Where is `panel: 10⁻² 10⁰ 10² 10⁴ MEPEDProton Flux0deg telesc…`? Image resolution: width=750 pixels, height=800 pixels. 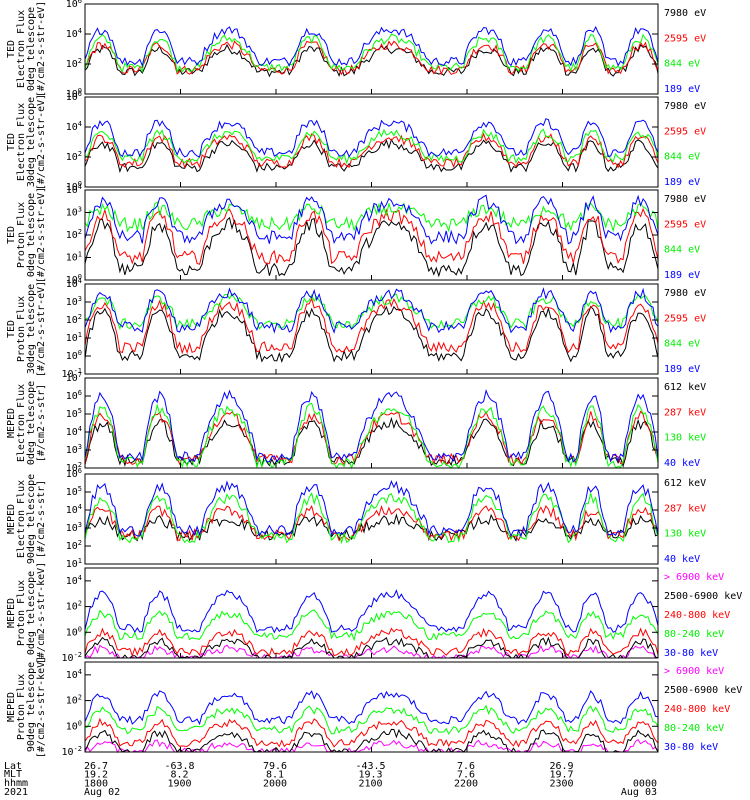 panel: 10⁻² 10⁰ 10² 10⁴ MEPEDProton Flux0deg telesc… is located at coordinates (374, 613).